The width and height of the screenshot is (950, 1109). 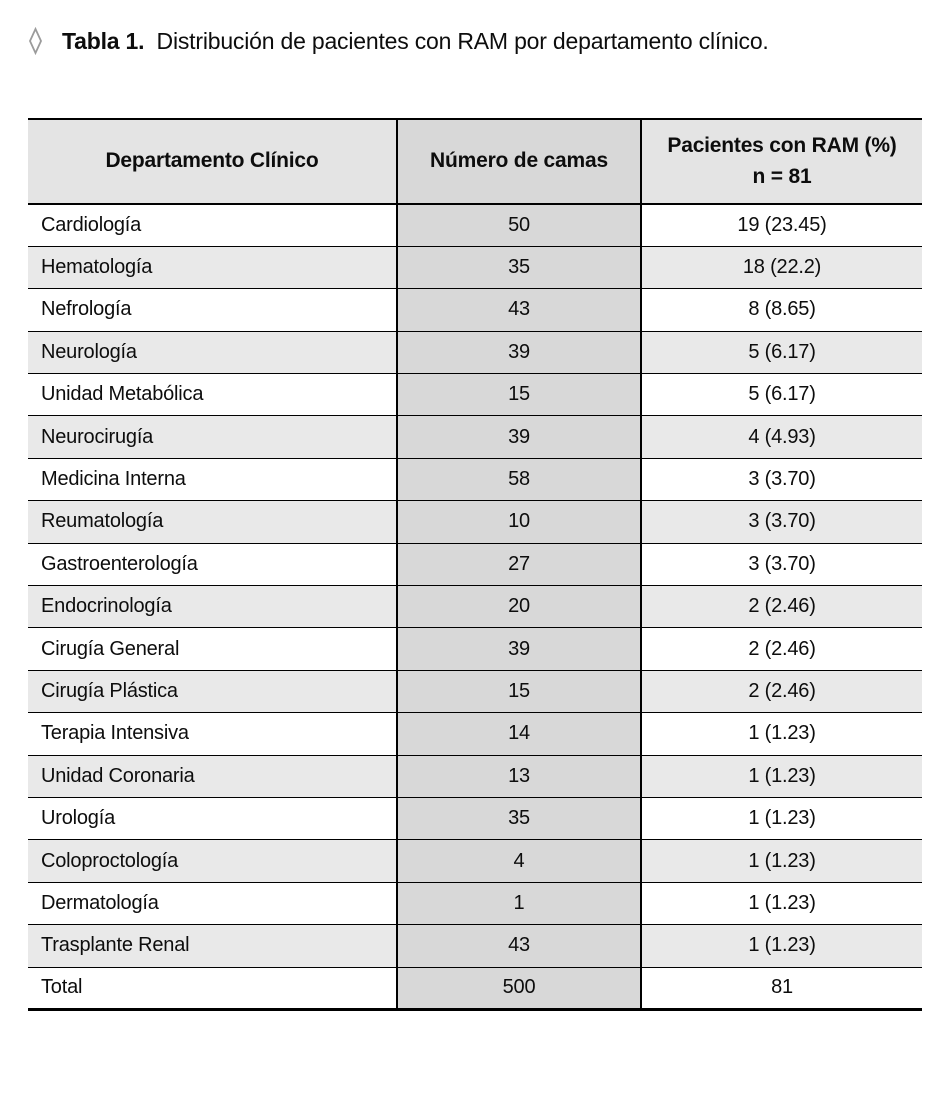 What do you see at coordinates (212, 161) in the screenshot?
I see `col-header-departamento: Departamento Clínico` at bounding box center [212, 161].